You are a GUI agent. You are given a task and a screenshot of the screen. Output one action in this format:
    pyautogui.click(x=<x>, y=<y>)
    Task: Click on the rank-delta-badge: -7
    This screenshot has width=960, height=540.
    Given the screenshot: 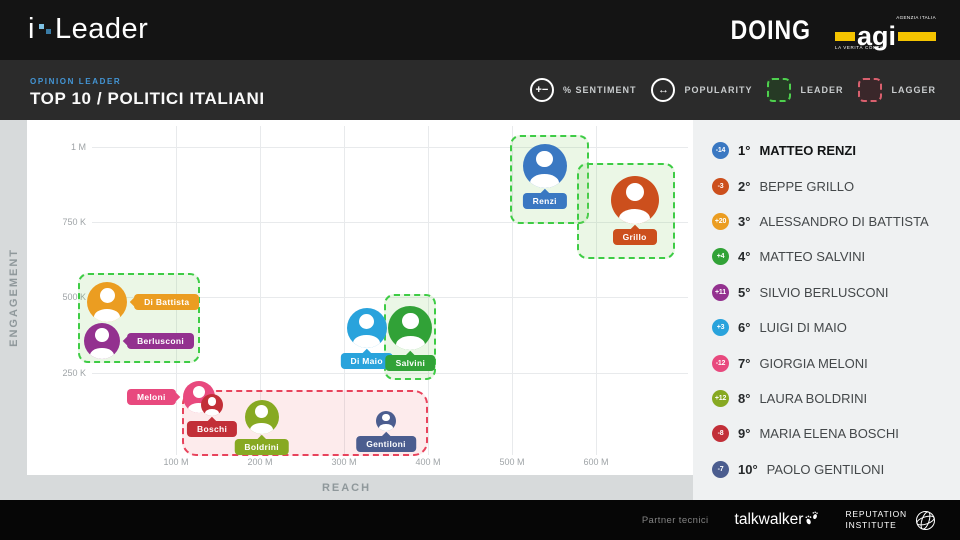 What is the action you would take?
    pyautogui.click(x=720, y=469)
    